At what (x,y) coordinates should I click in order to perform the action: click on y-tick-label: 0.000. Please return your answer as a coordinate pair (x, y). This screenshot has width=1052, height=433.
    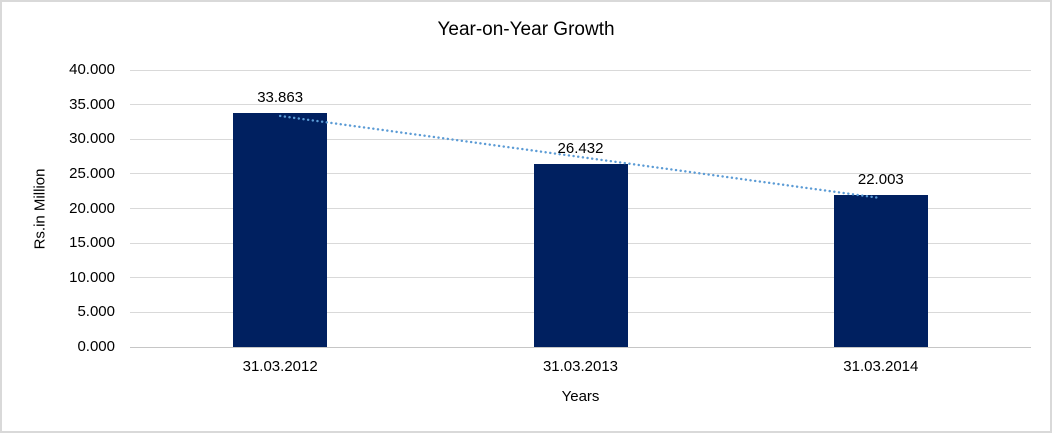
    Looking at the image, I should click on (96, 346).